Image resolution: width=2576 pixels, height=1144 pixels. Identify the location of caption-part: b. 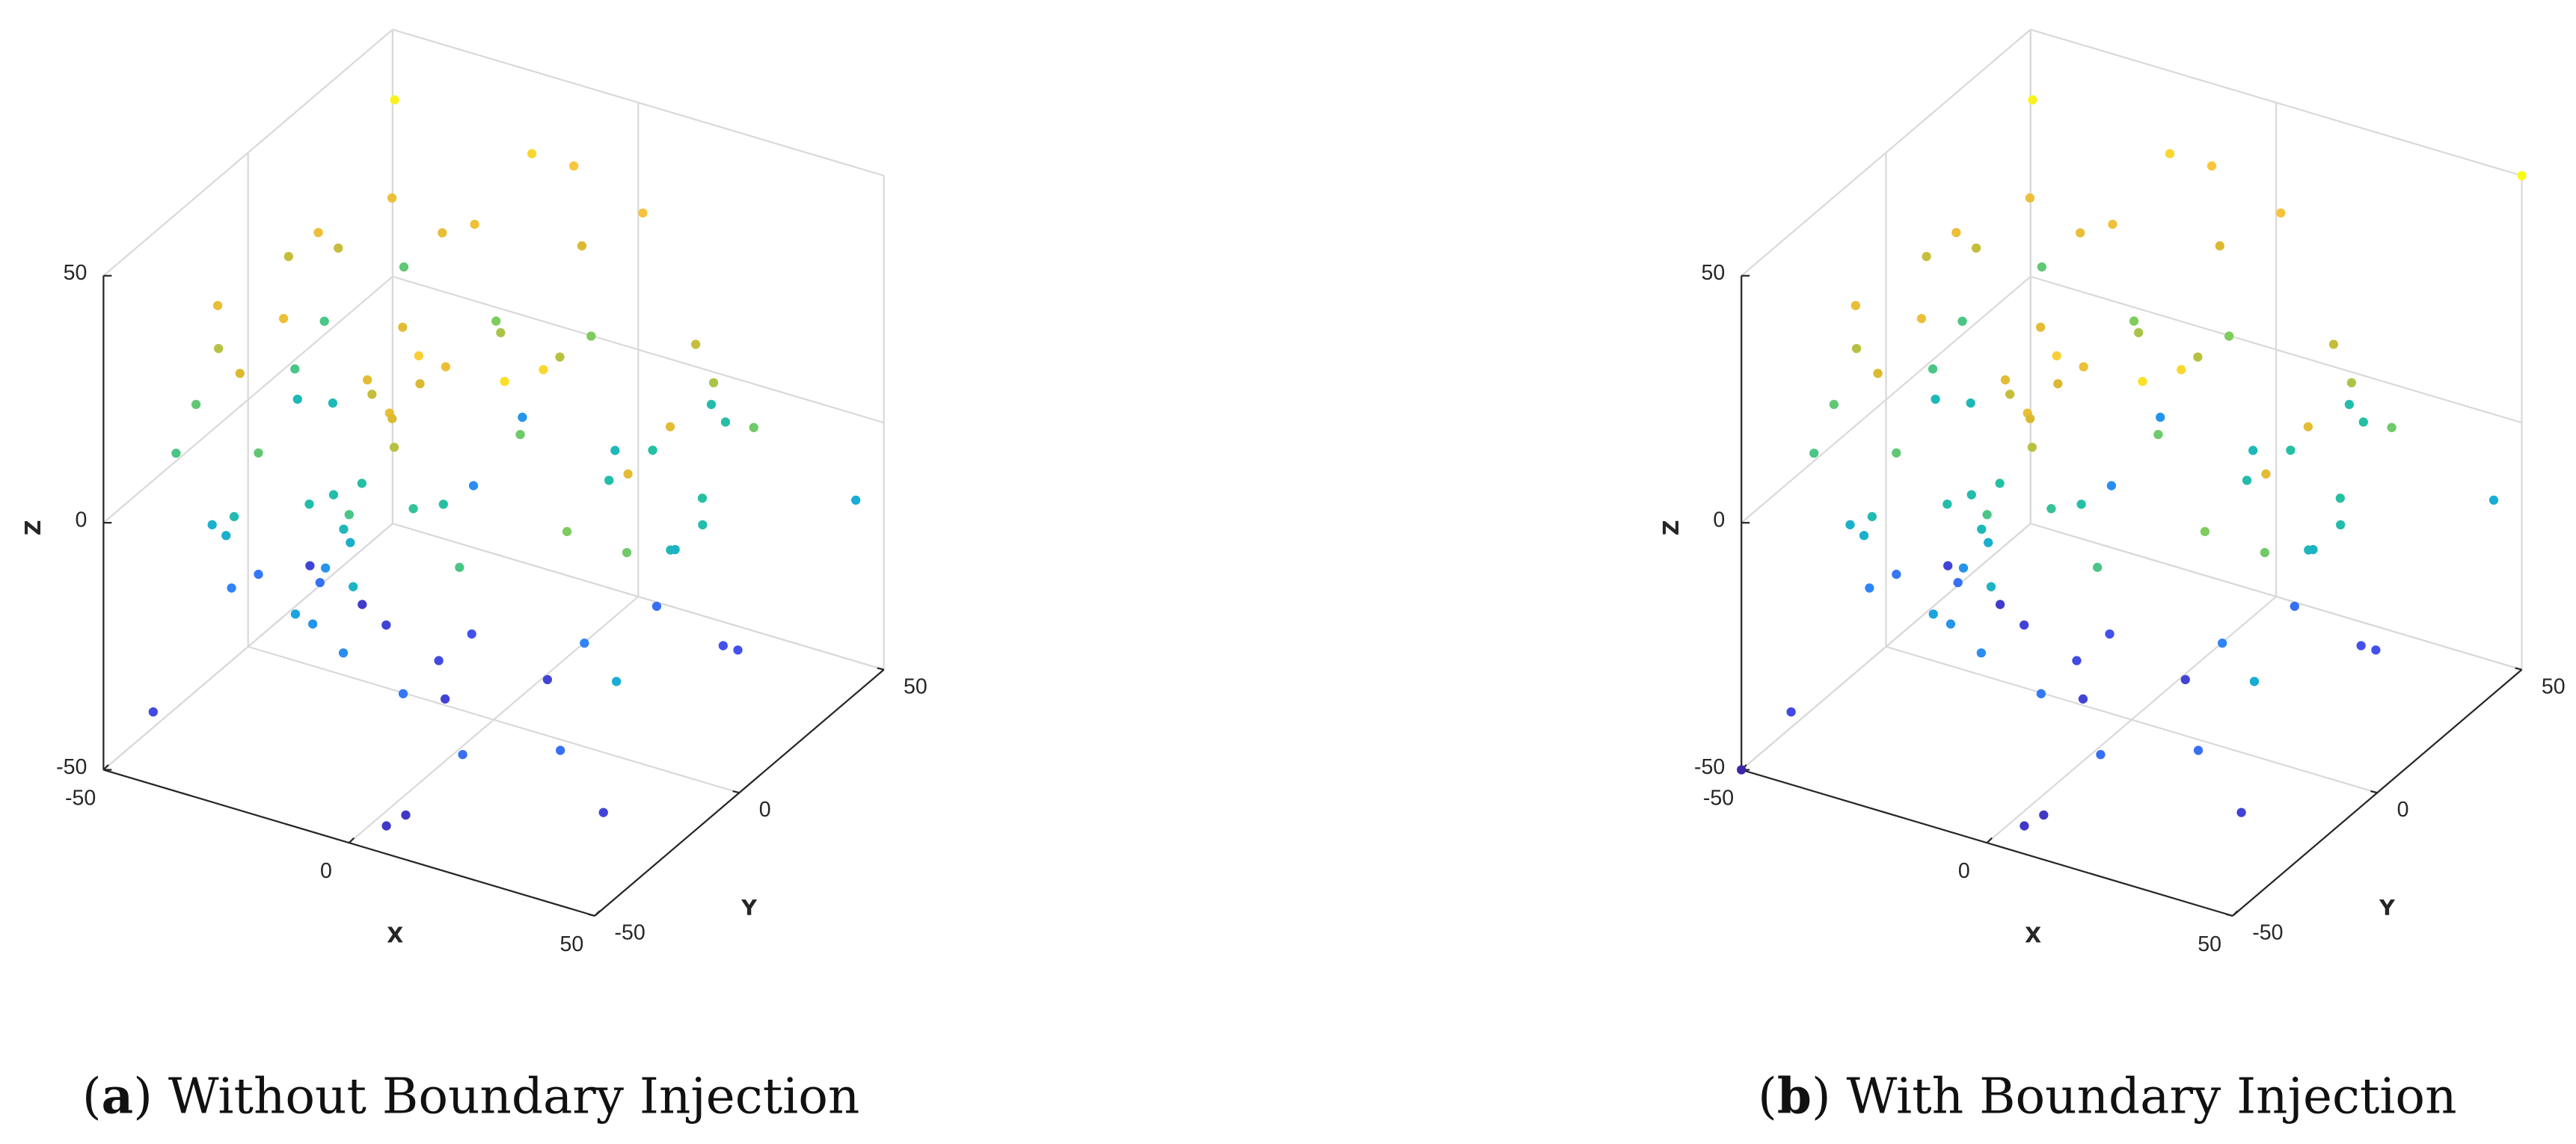
(1794, 1095).